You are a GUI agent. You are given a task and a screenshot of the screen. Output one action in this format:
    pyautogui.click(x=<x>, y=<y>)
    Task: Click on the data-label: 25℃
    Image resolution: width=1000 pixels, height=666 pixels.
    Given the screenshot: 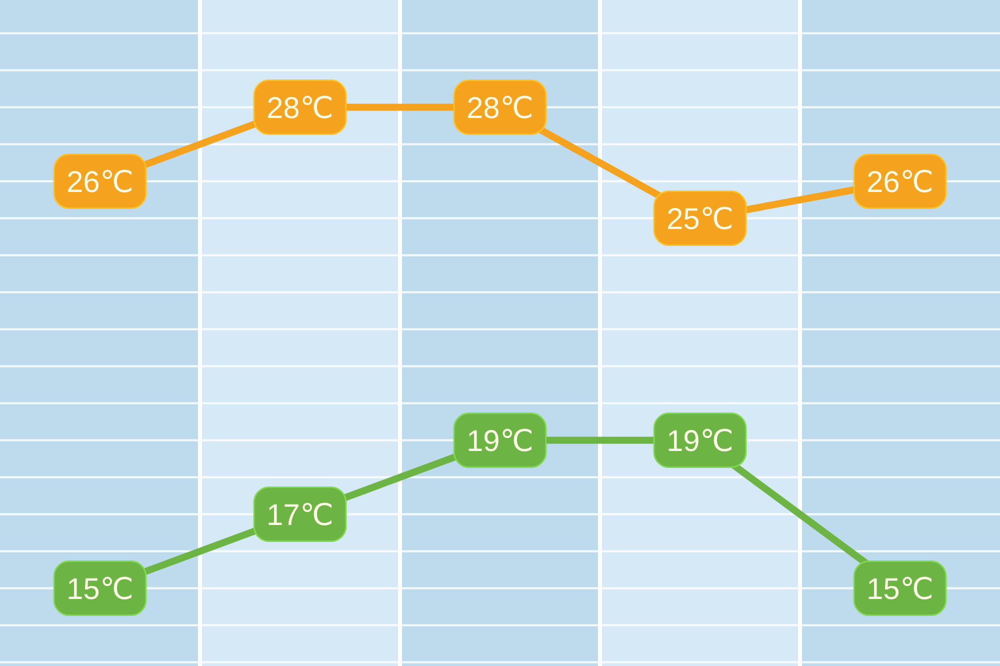 What is the action you would take?
    pyautogui.click(x=700, y=219)
    